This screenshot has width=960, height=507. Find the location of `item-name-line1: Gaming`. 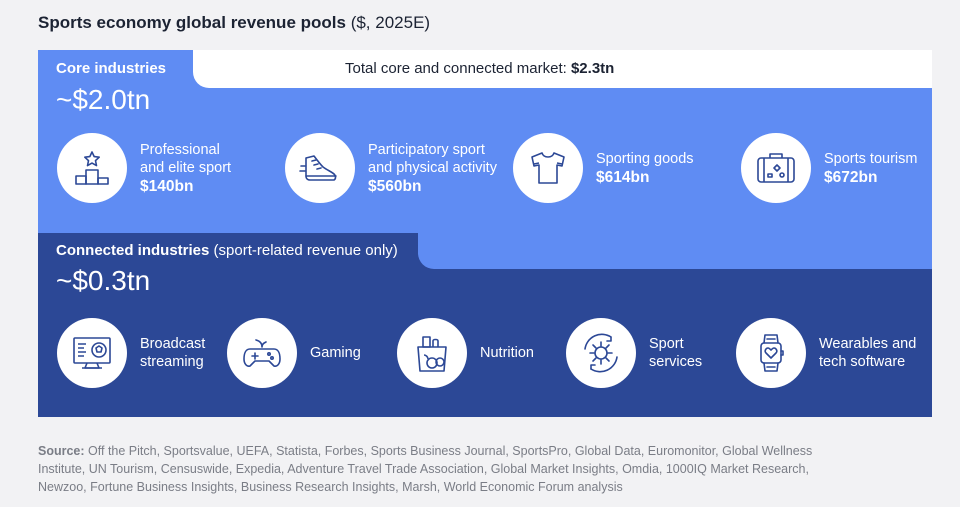

item-name-line1: Gaming is located at coordinates (335, 353).